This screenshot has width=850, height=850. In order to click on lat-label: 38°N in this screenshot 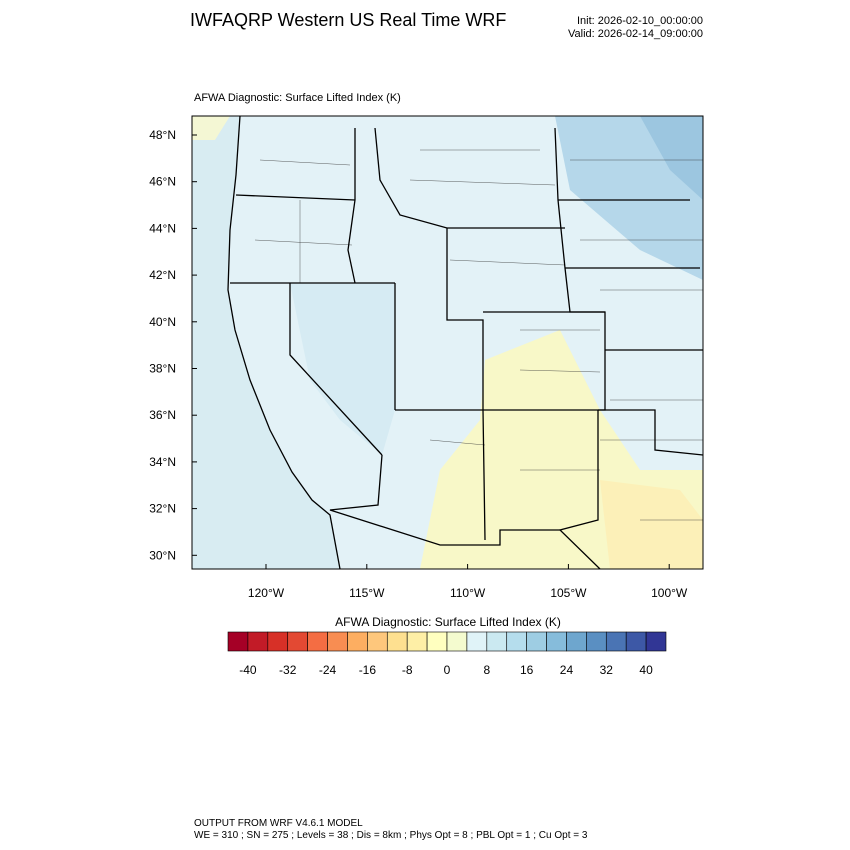, I will do `click(162, 369)`.